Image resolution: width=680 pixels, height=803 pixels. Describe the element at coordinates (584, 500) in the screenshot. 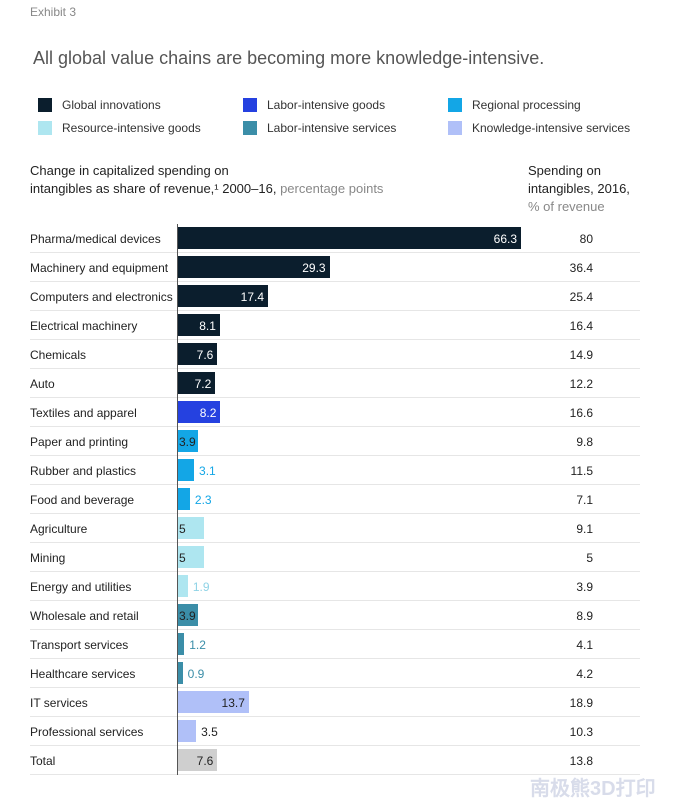

I see `spending-value: 7.1` at that location.